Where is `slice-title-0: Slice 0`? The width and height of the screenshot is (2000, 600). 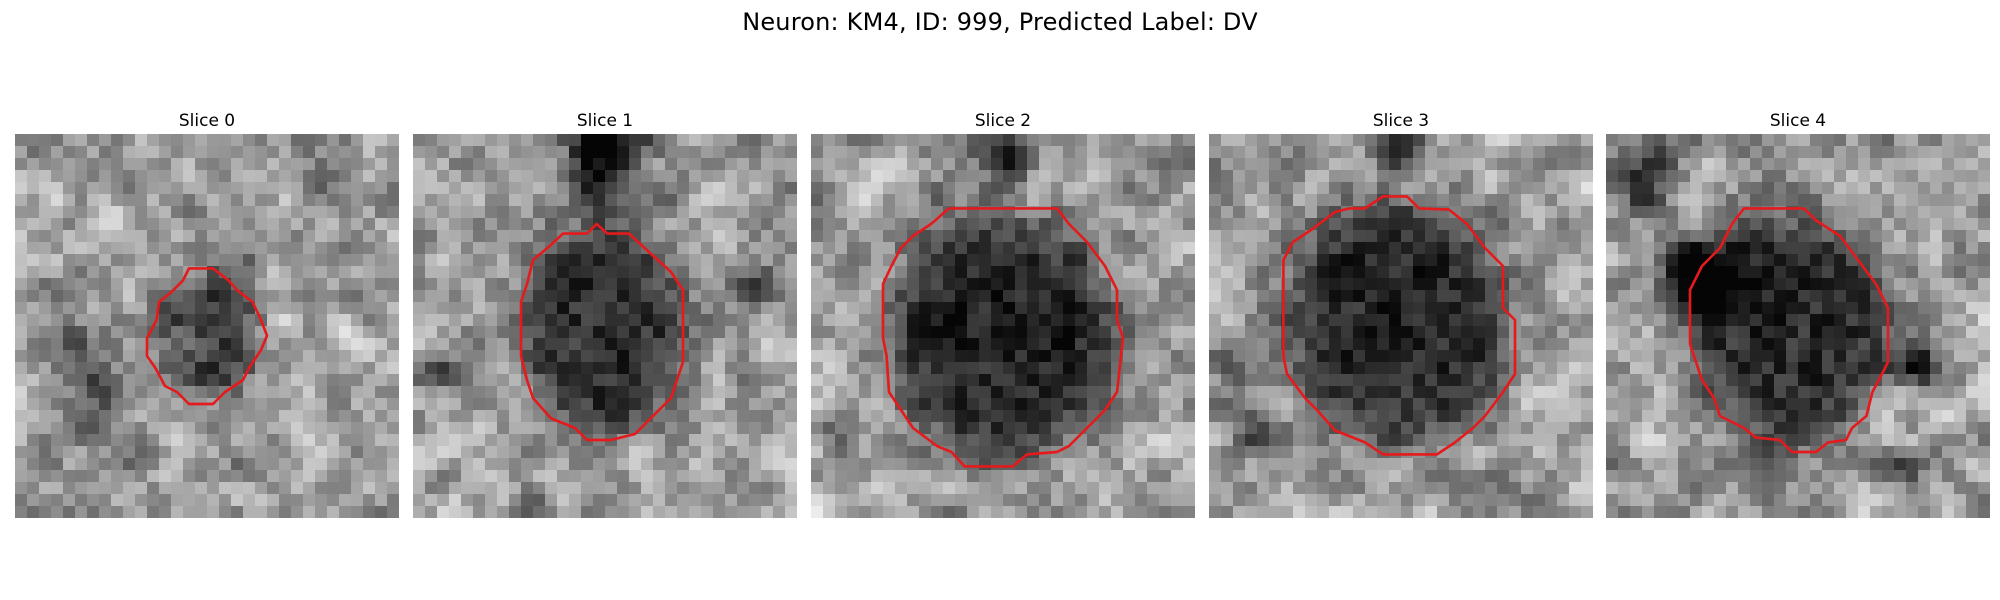 slice-title-0: Slice 0 is located at coordinates (207, 121).